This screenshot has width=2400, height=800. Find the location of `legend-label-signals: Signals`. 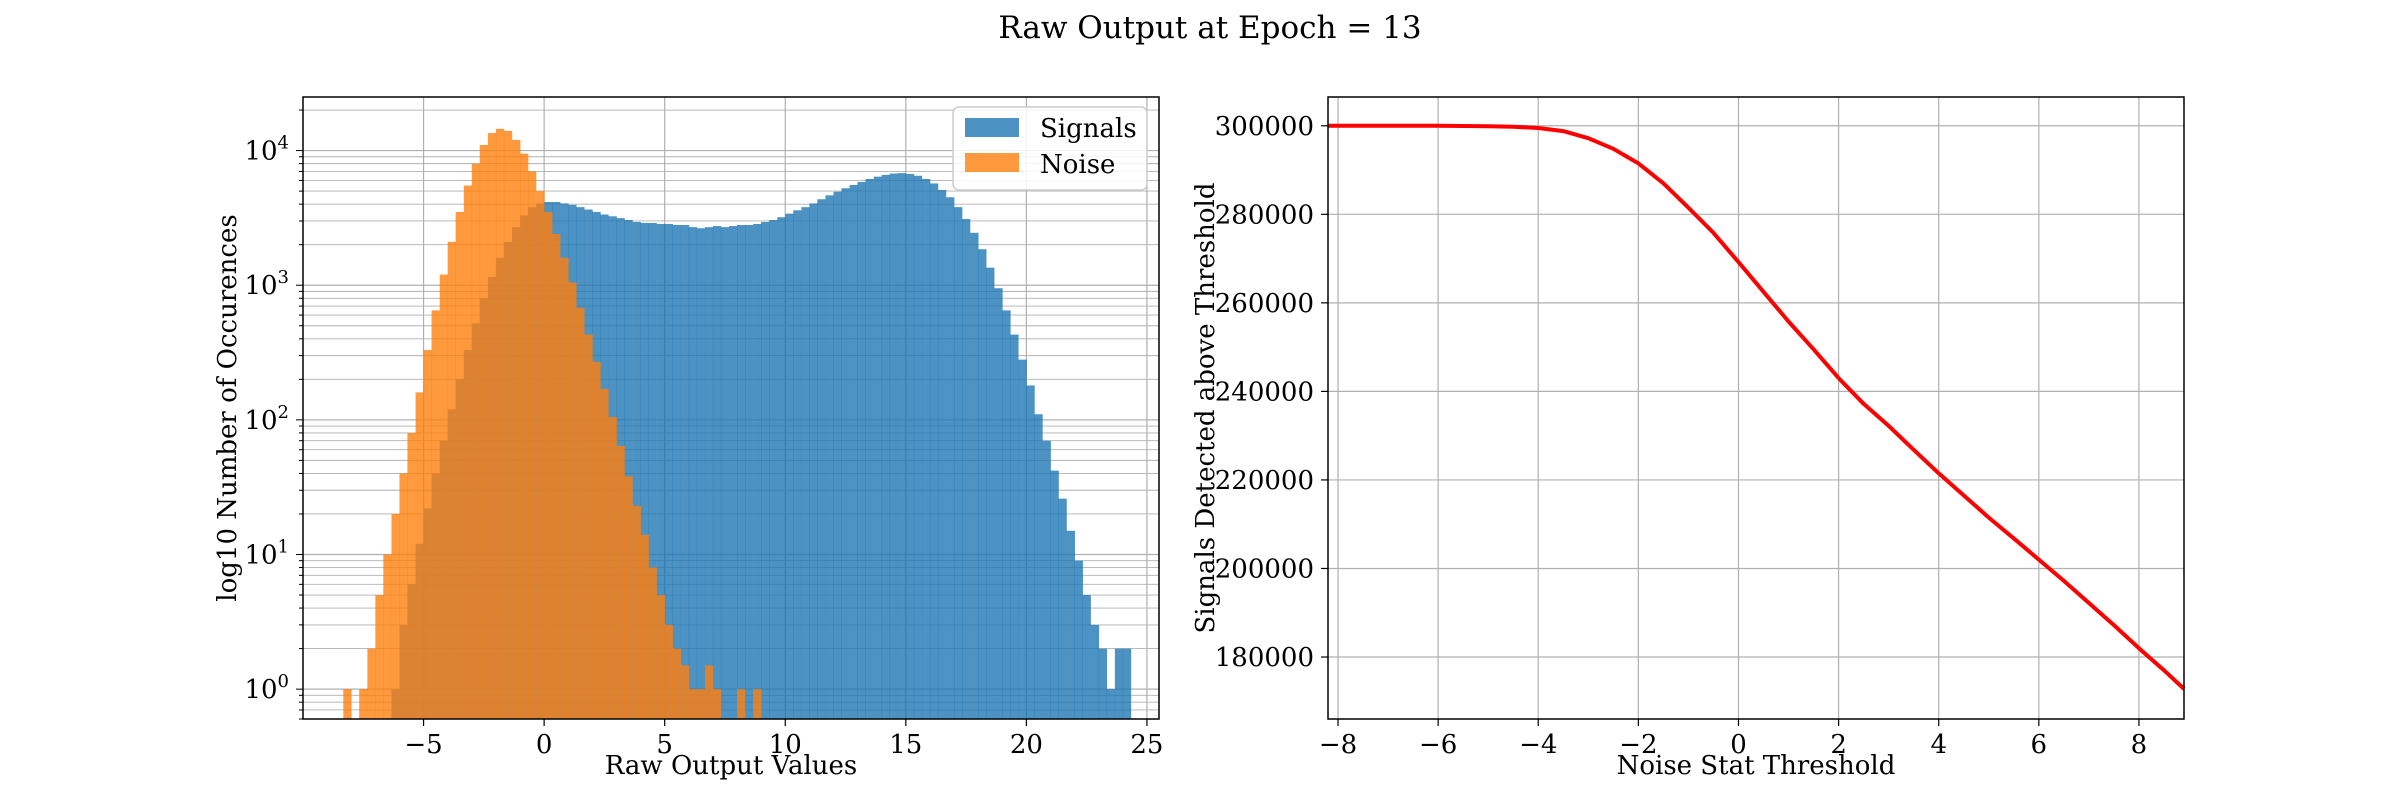

legend-label-signals: Signals is located at coordinates (1088, 129).